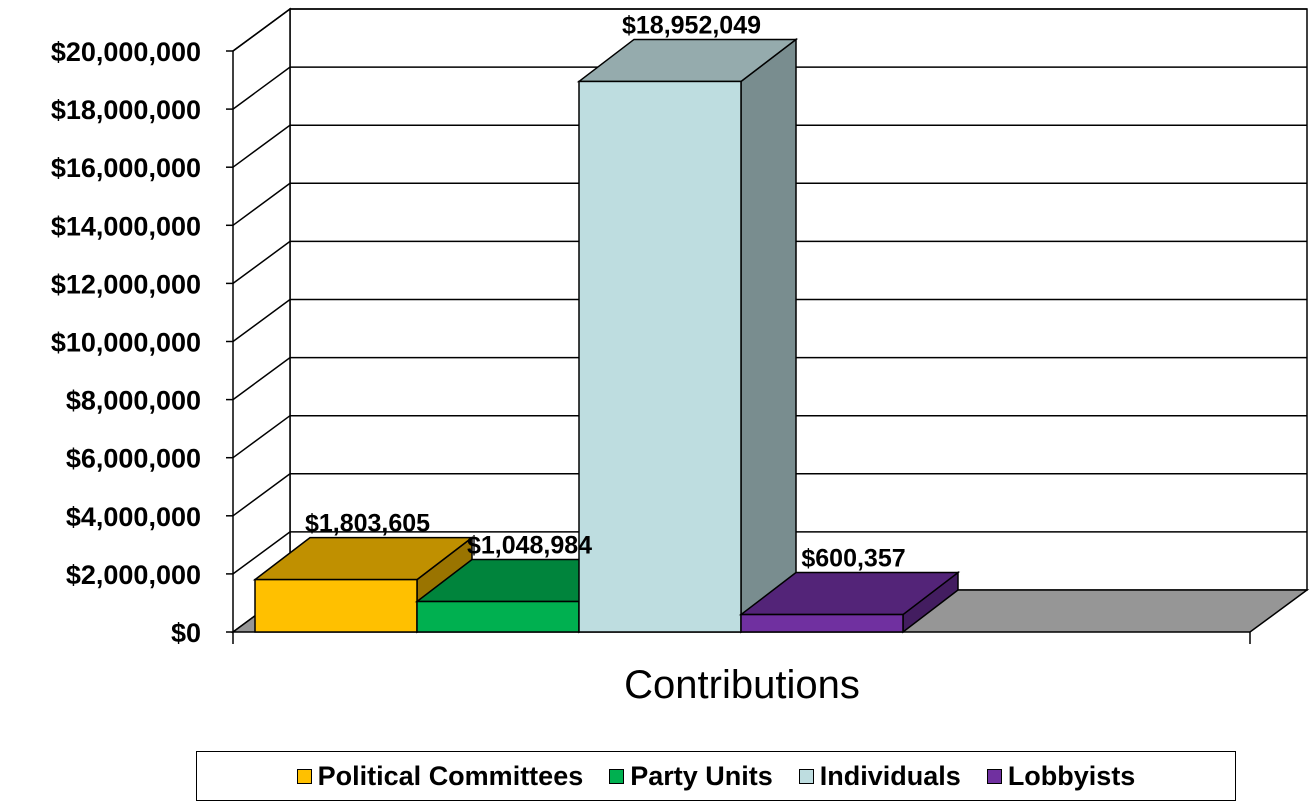  Describe the element at coordinates (133, 517) in the screenshot. I see `y-tick-label: $4,000,000` at that location.